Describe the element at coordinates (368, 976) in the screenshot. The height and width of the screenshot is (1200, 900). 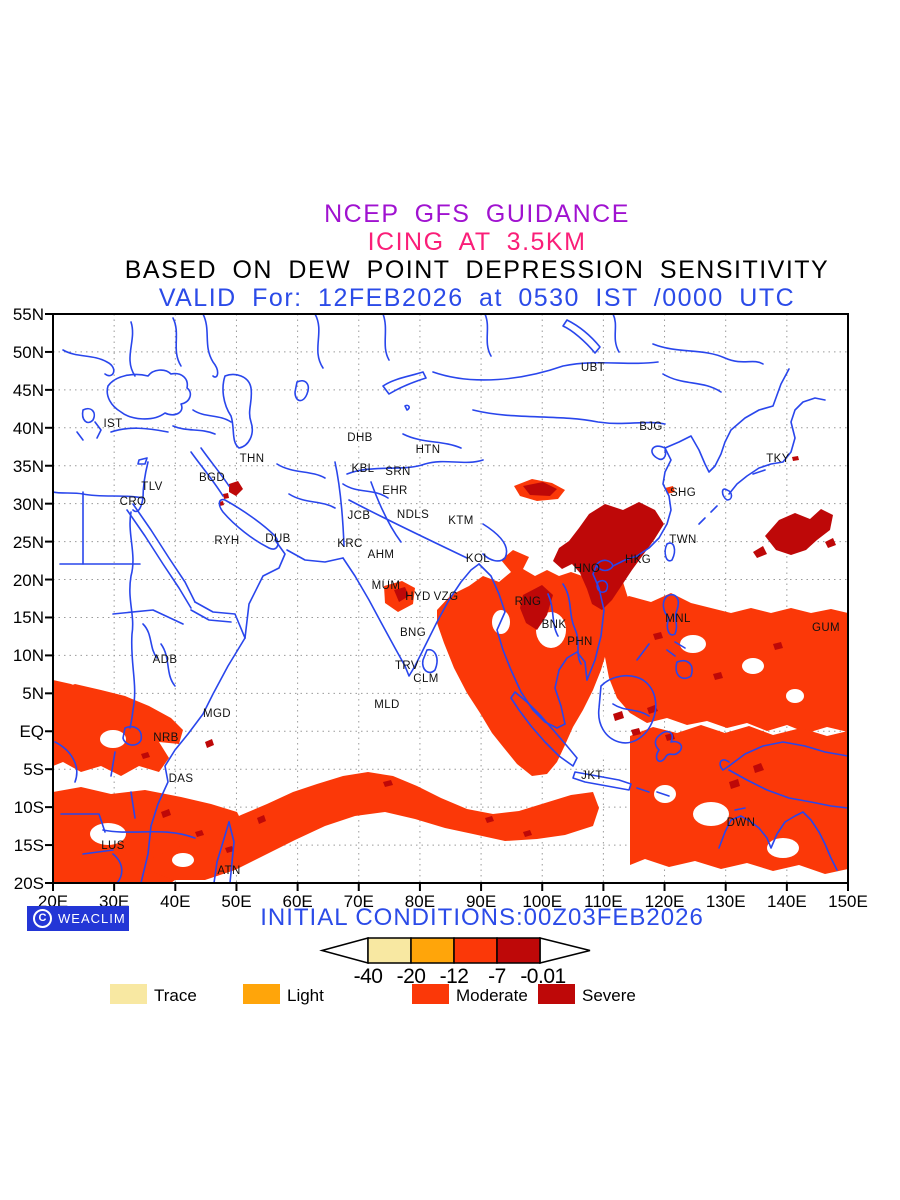
I see `colorbar-value--40: -40` at that location.